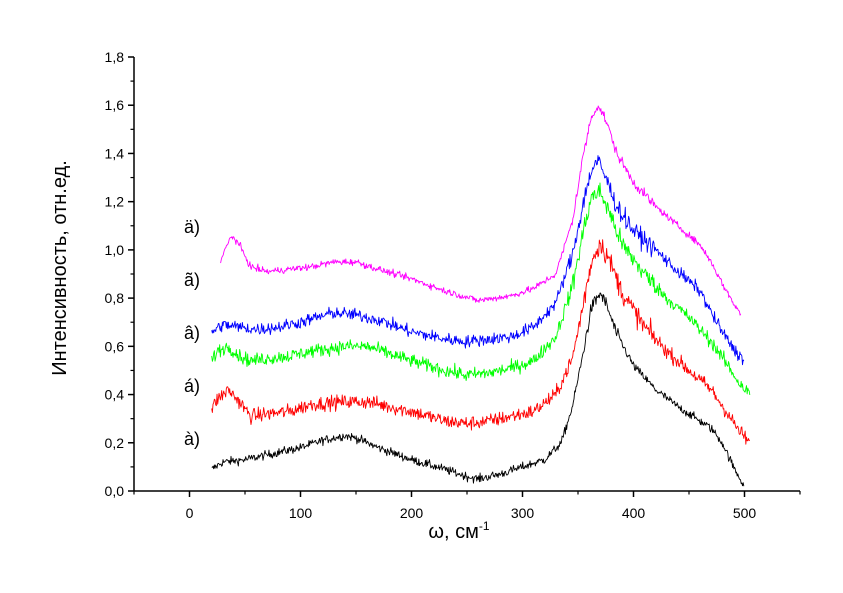 This screenshot has width=843, height=593. What do you see at coordinates (412, 513) in the screenshot?
I see `x-tick-label: 200` at bounding box center [412, 513].